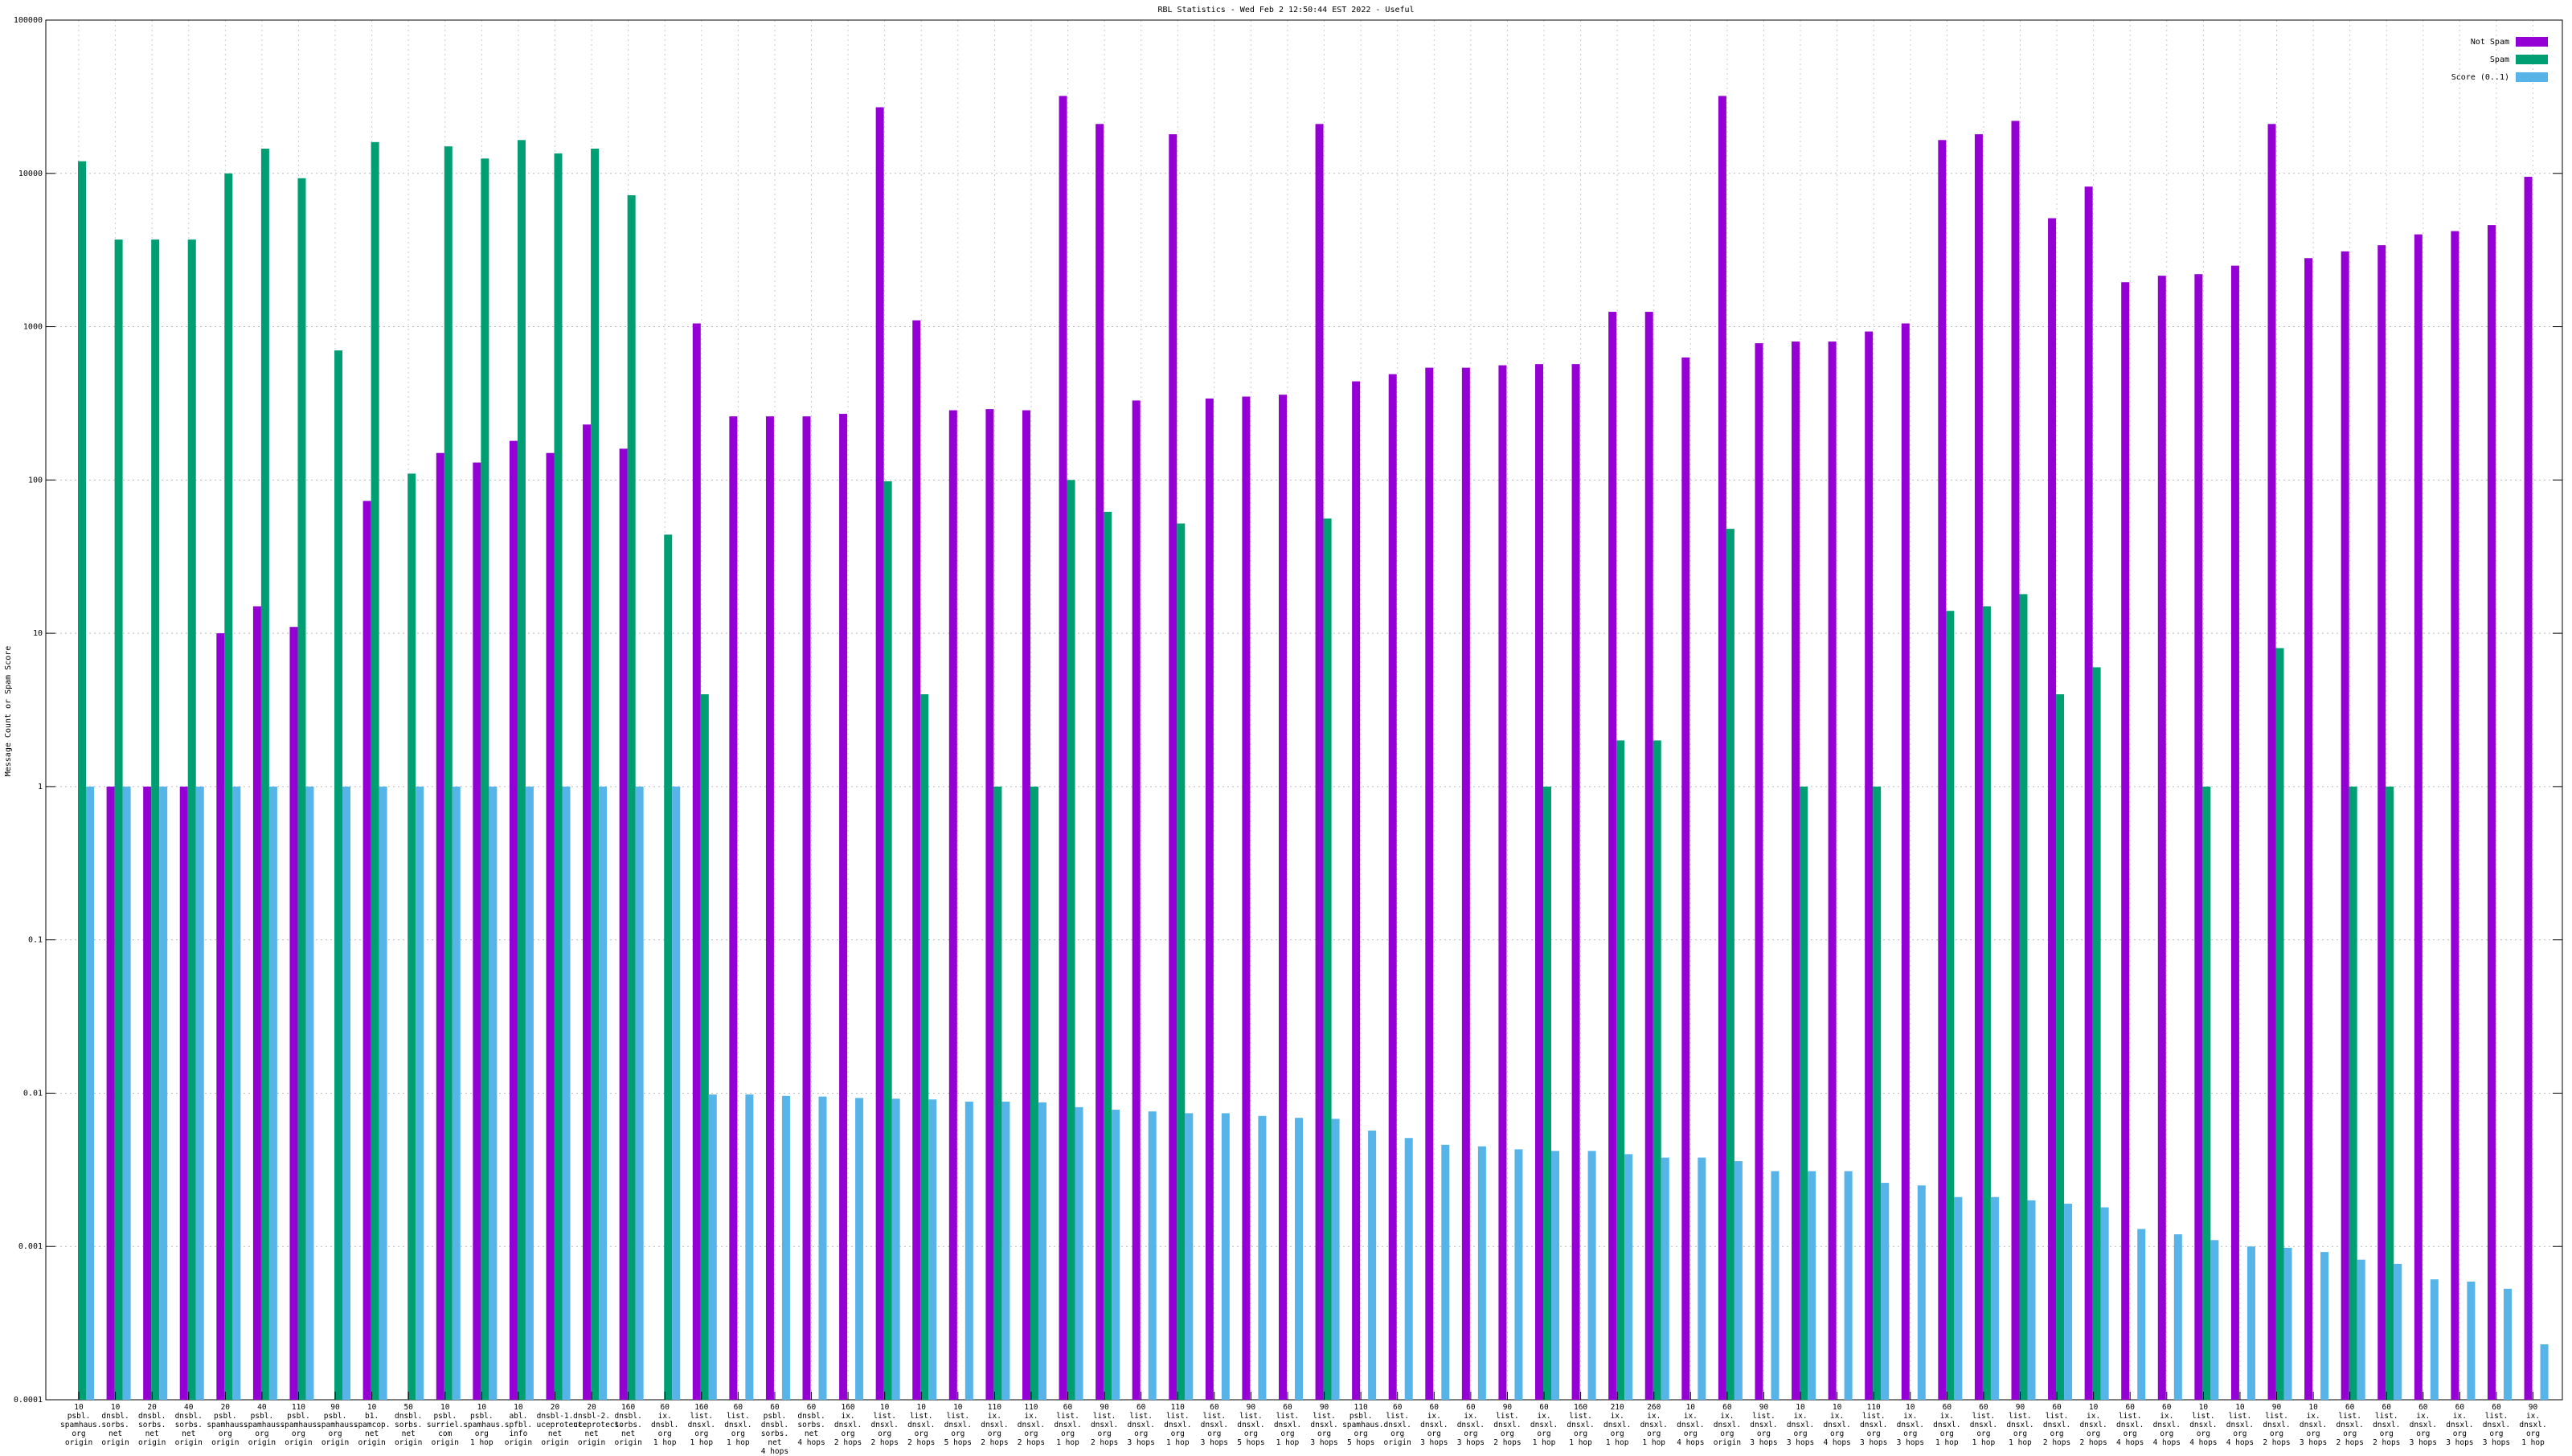 This screenshot has height=1456, width=2572. I want to click on y-tick-label: 1000, so click(33, 327).